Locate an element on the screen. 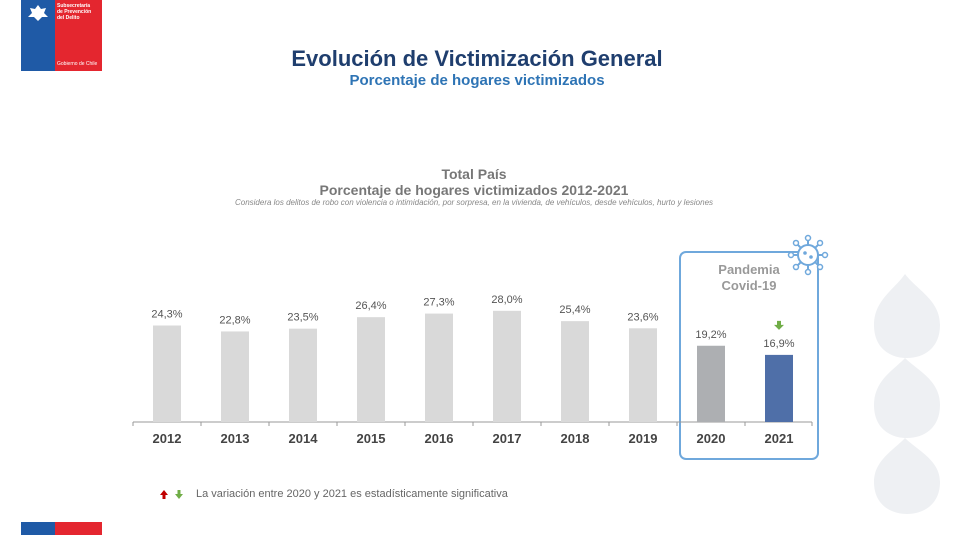 This screenshot has width=954, height=535. bottom-flag-bar is located at coordinates (61, 528).